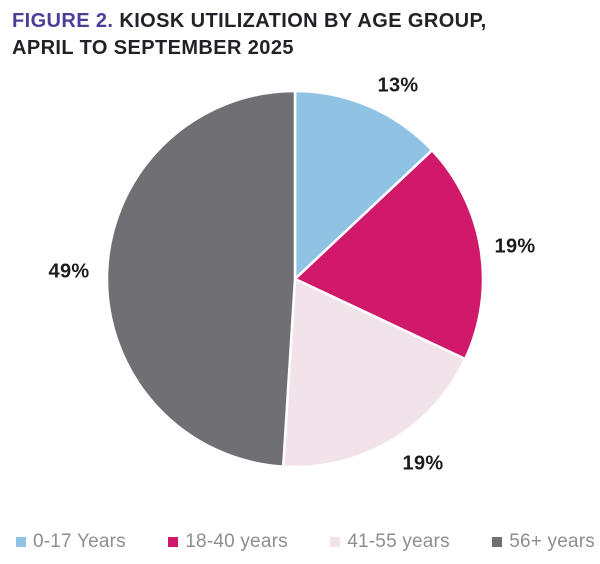 This screenshot has width=600, height=564. I want to click on slice-value-41-55: 19%, so click(423, 463).